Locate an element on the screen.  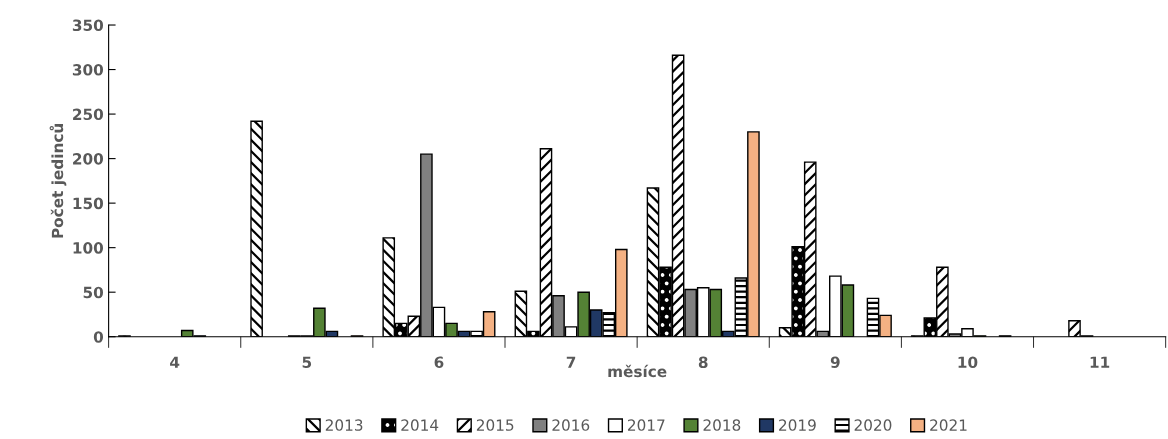
x-tick-label: 5 is located at coordinates (307, 362).